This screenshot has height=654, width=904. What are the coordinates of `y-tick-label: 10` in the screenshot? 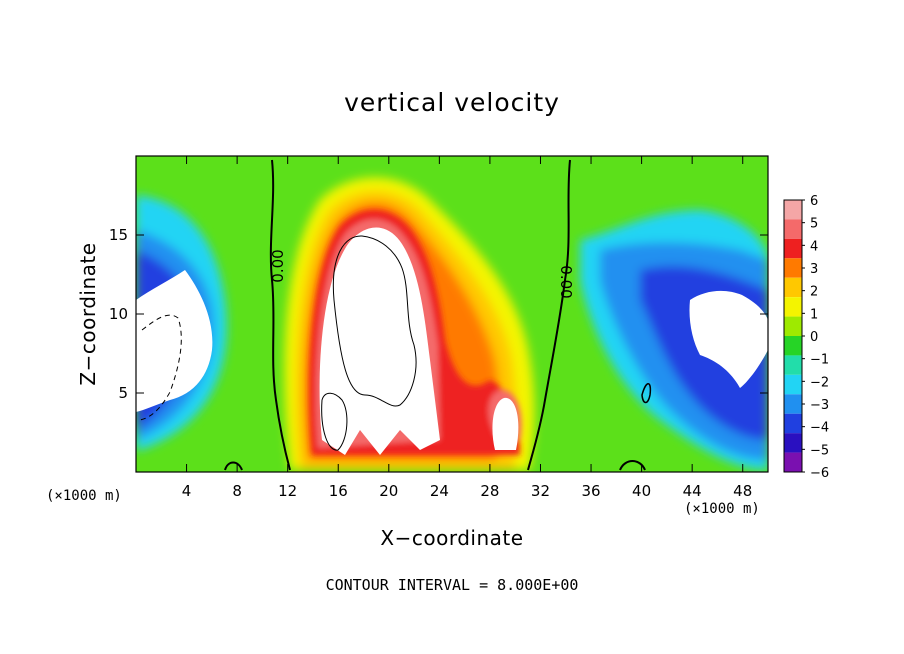 It's located at (118, 314).